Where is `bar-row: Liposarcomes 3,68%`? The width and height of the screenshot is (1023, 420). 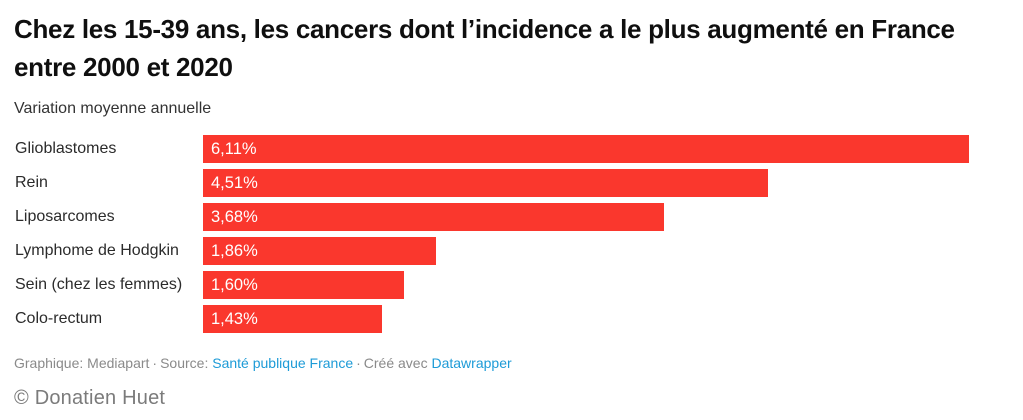 bar-row: Liposarcomes 3,68% is located at coordinates (511, 217).